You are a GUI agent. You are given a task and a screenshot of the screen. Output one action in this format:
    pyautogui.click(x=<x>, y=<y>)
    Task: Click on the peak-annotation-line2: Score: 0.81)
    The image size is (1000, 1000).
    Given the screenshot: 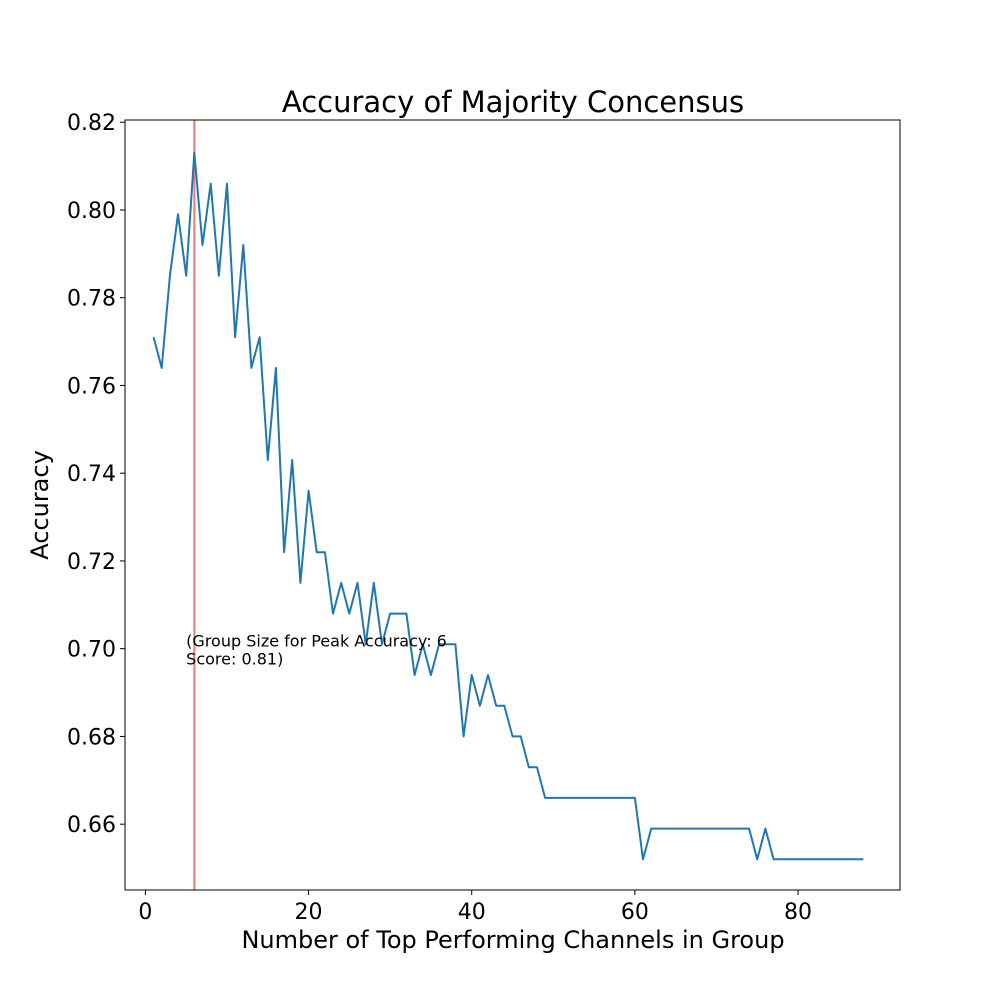 What is the action you would take?
    pyautogui.click(x=234, y=658)
    